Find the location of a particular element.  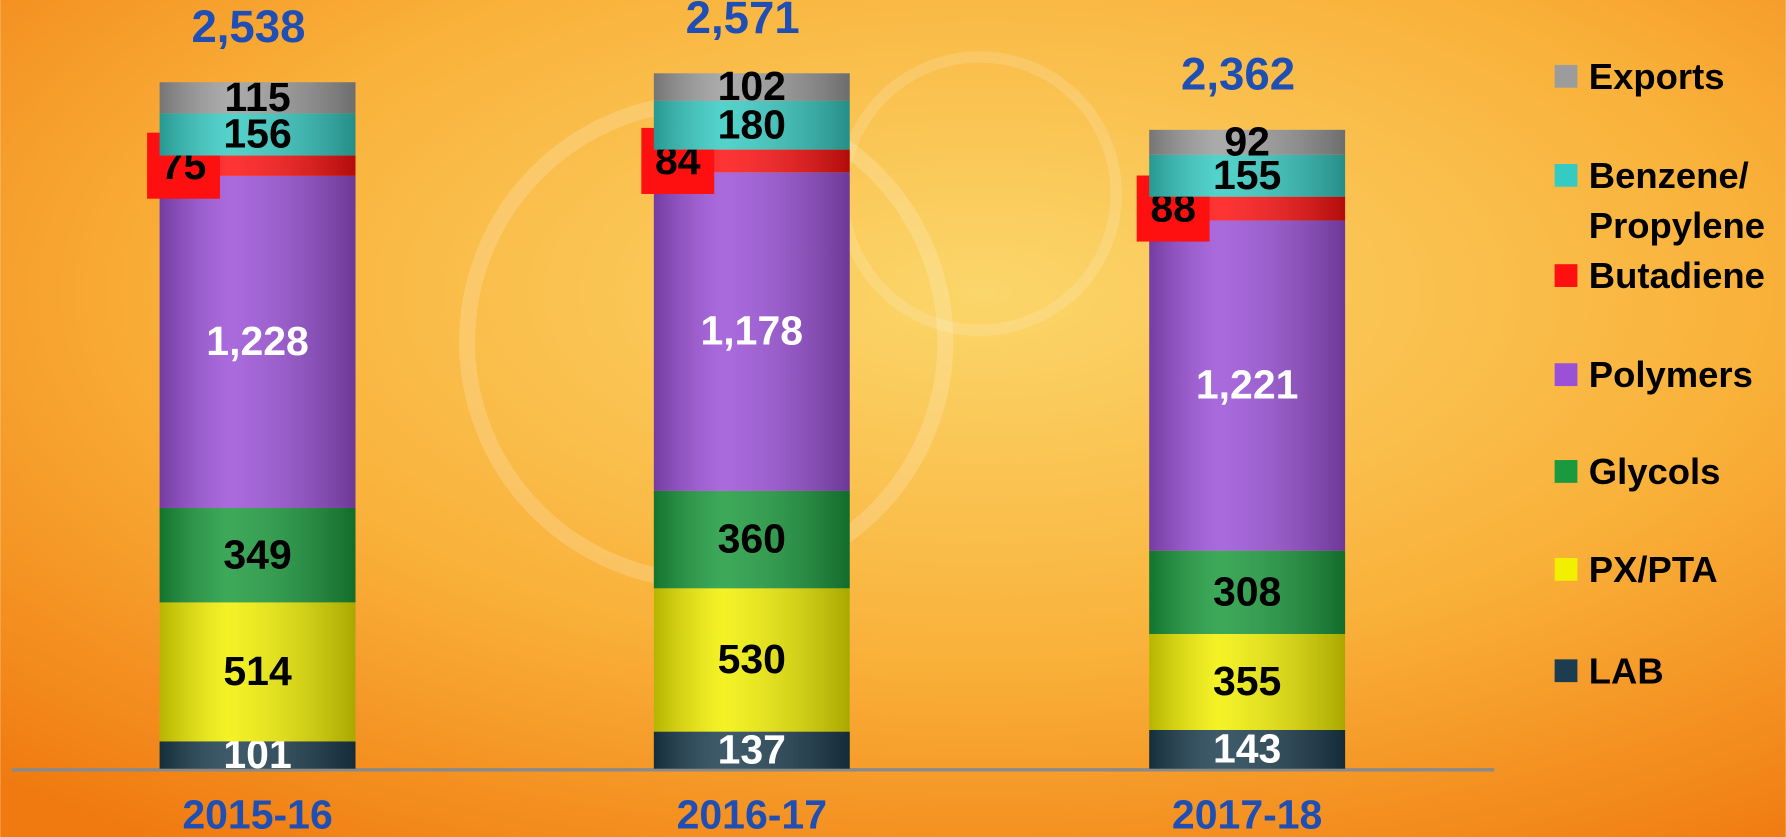

x-tick-label: 2016-17 is located at coordinates (752, 814).